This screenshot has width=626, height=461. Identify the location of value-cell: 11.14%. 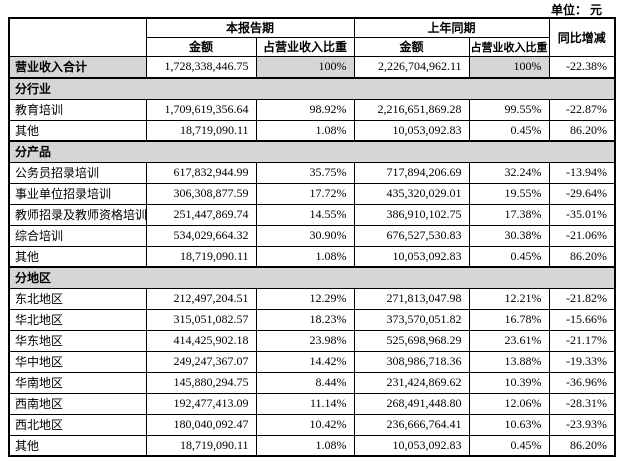
(305, 403).